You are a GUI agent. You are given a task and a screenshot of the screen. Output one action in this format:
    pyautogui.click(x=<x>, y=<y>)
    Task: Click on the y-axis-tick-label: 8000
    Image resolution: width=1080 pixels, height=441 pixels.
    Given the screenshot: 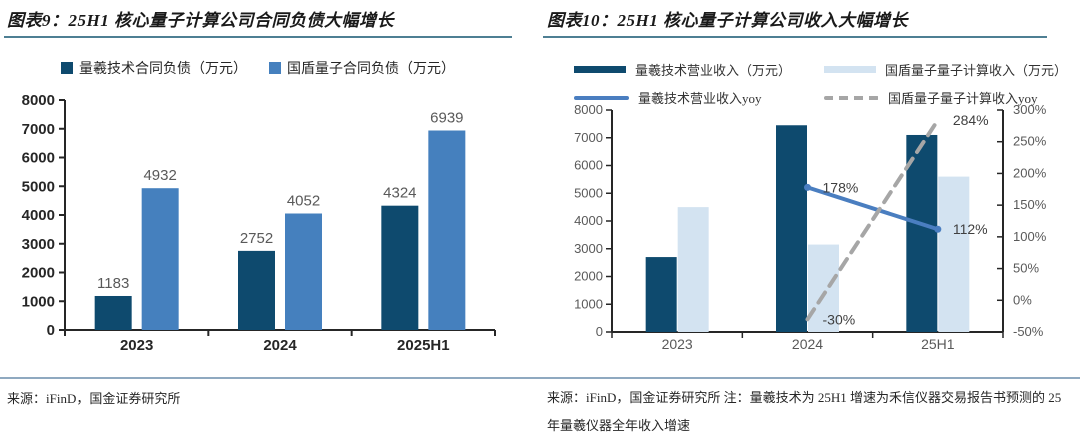 What is the action you would take?
    pyautogui.click(x=38, y=100)
    